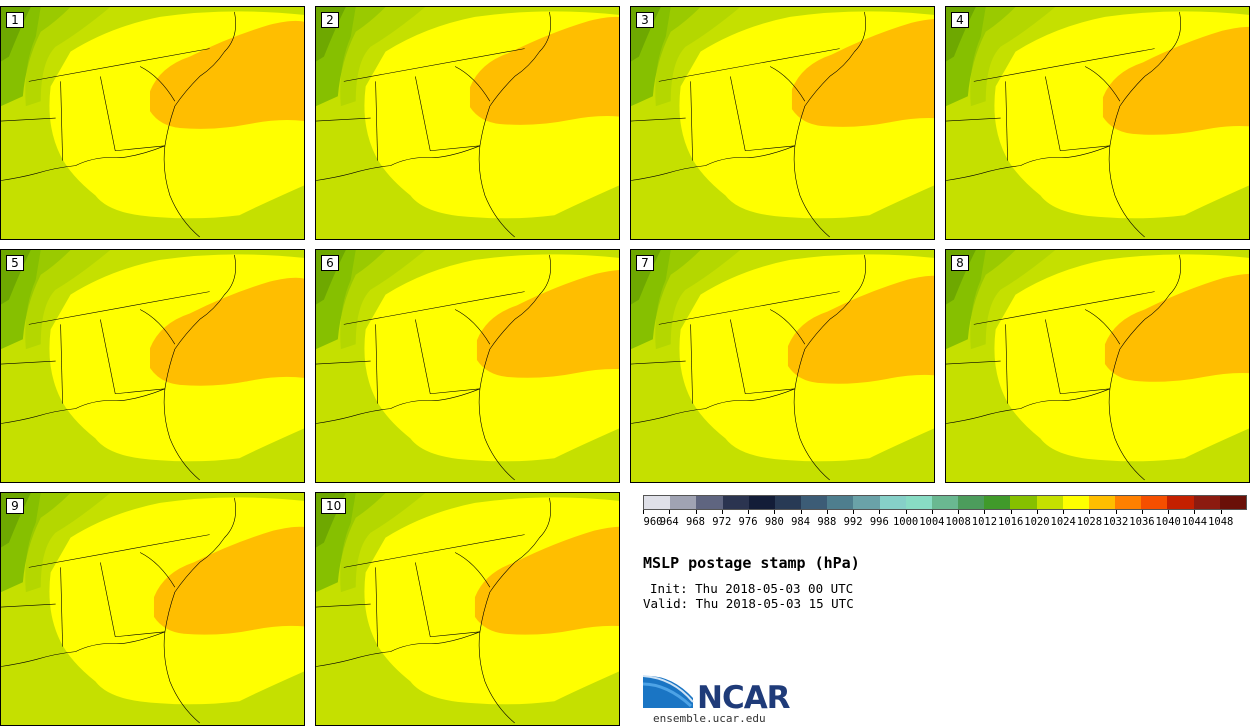 Image resolution: width=1260 pixels, height=728 pixels. I want to click on chart-title: MSLP postage stamp (hPa), so click(751, 563).